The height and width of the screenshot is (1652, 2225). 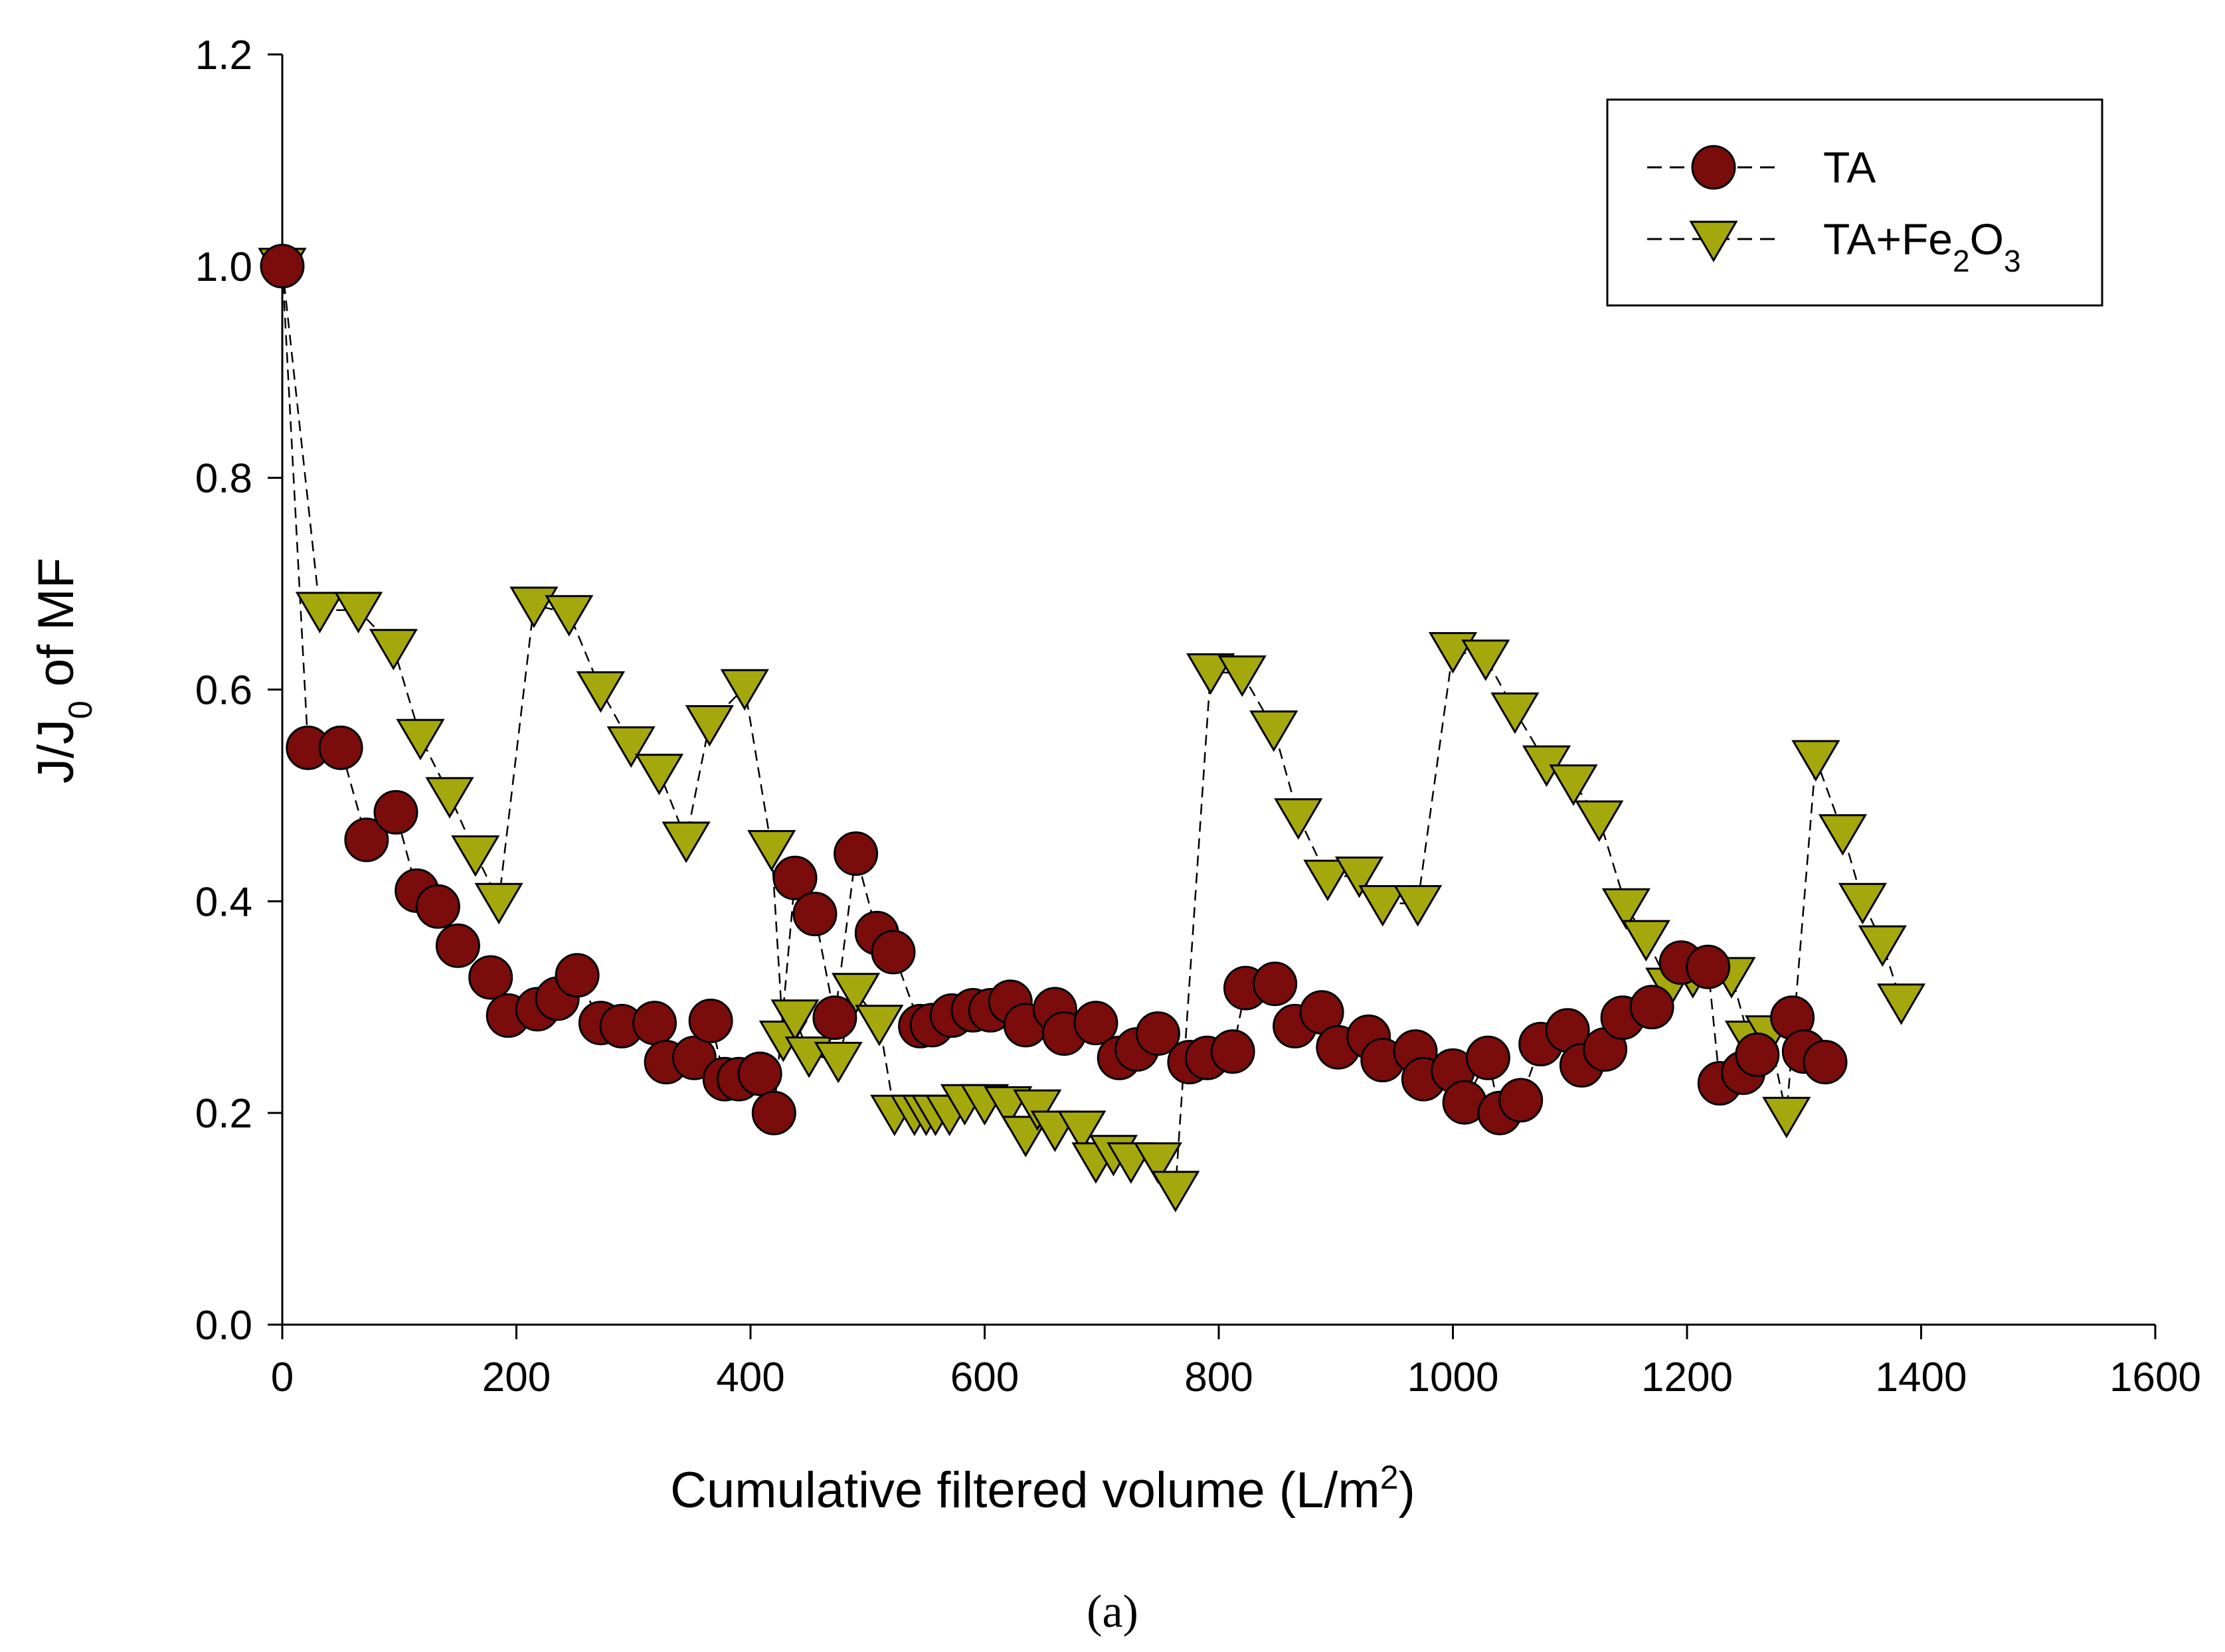 What do you see at coordinates (750, 1377) in the screenshot?
I see `x-tick-label: 400` at bounding box center [750, 1377].